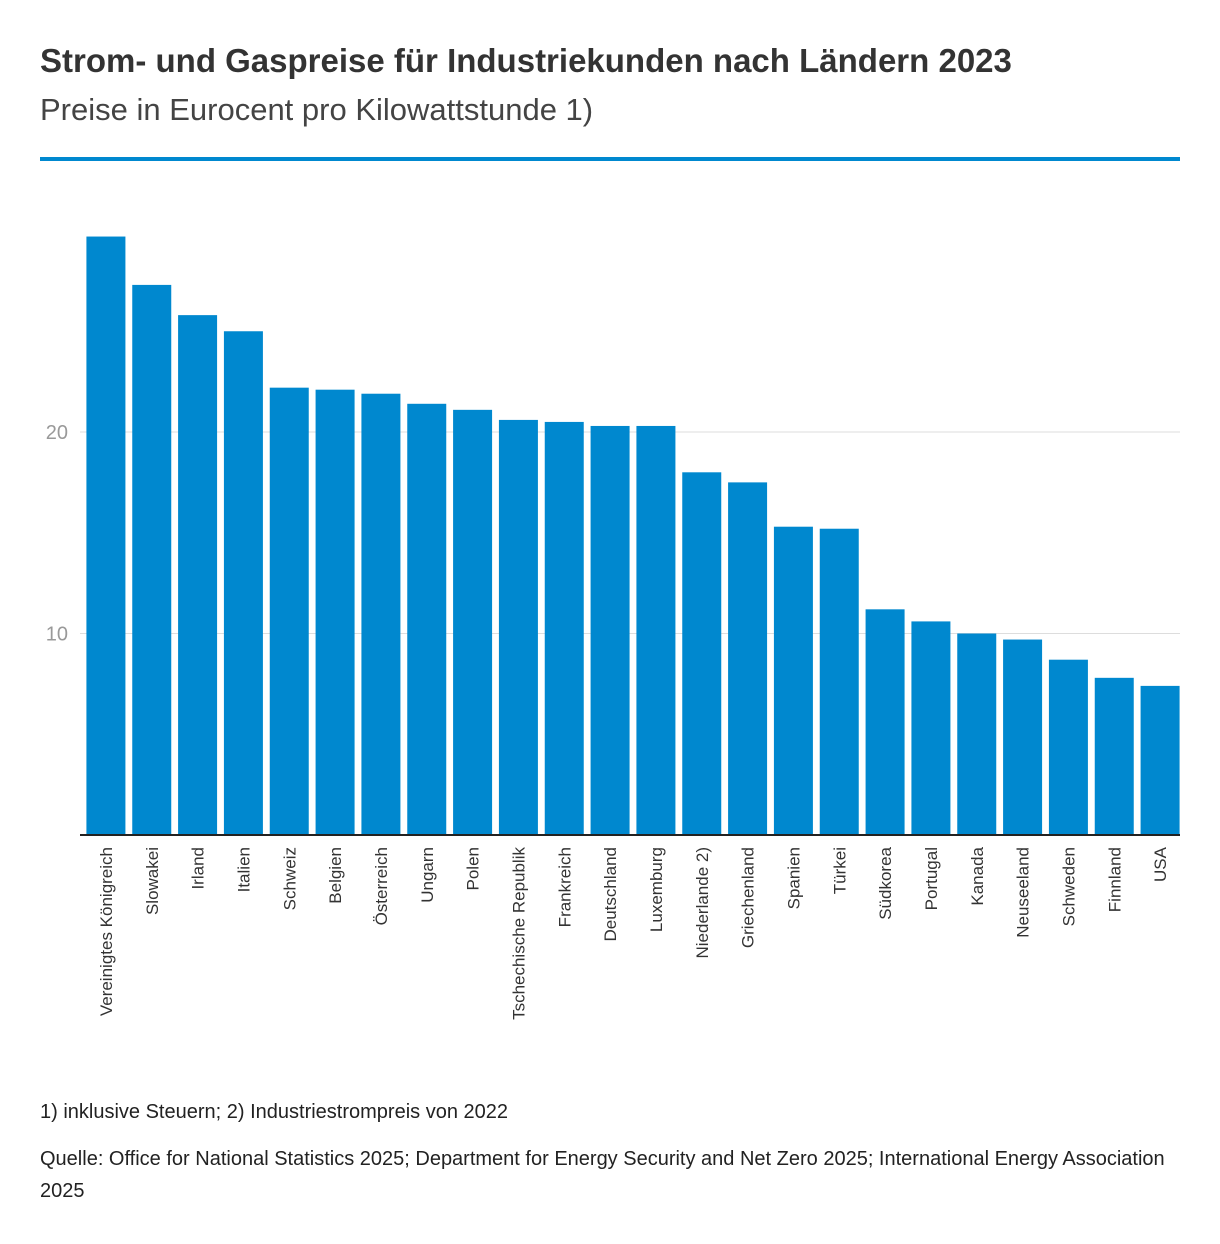 Image resolution: width=1220 pixels, height=1244 pixels. What do you see at coordinates (381, 886) in the screenshot?
I see `x-tick-label: Österreich` at bounding box center [381, 886].